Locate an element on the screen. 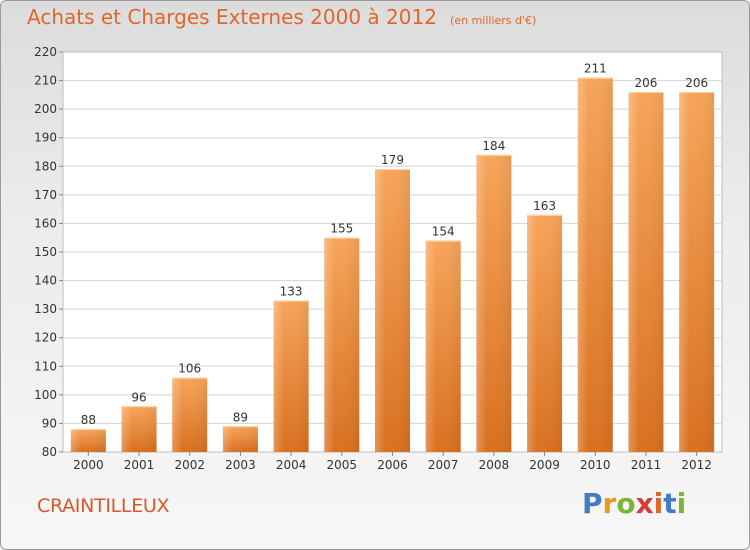 The image size is (750, 550). bar-value-label: 211 is located at coordinates (595, 69).